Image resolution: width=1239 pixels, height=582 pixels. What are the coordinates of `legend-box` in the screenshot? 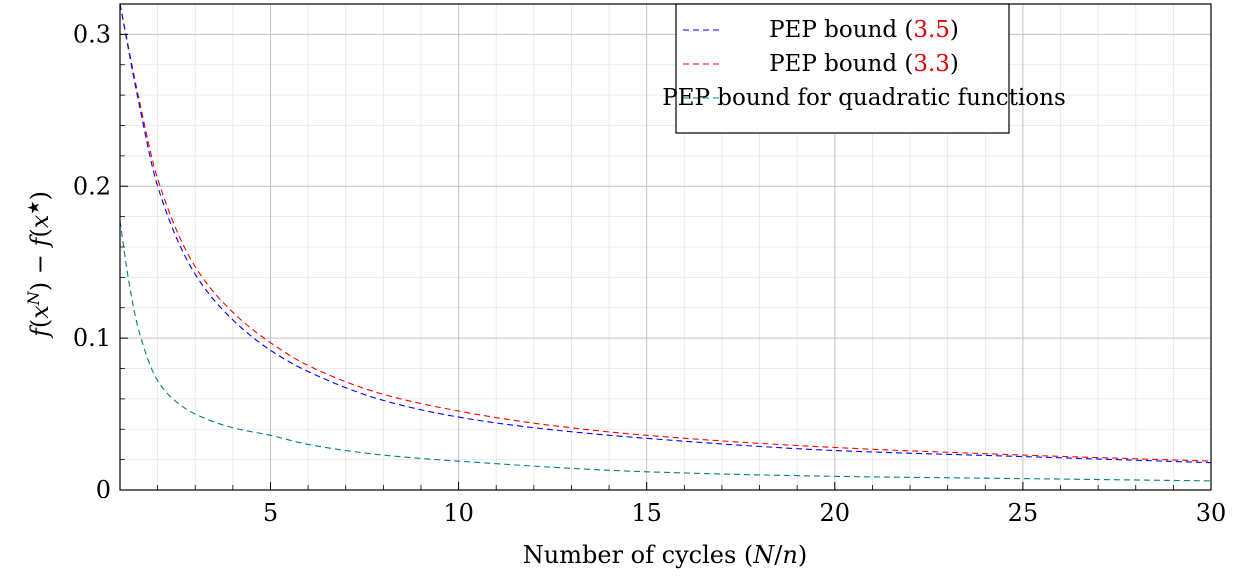 It's located at (842, 68).